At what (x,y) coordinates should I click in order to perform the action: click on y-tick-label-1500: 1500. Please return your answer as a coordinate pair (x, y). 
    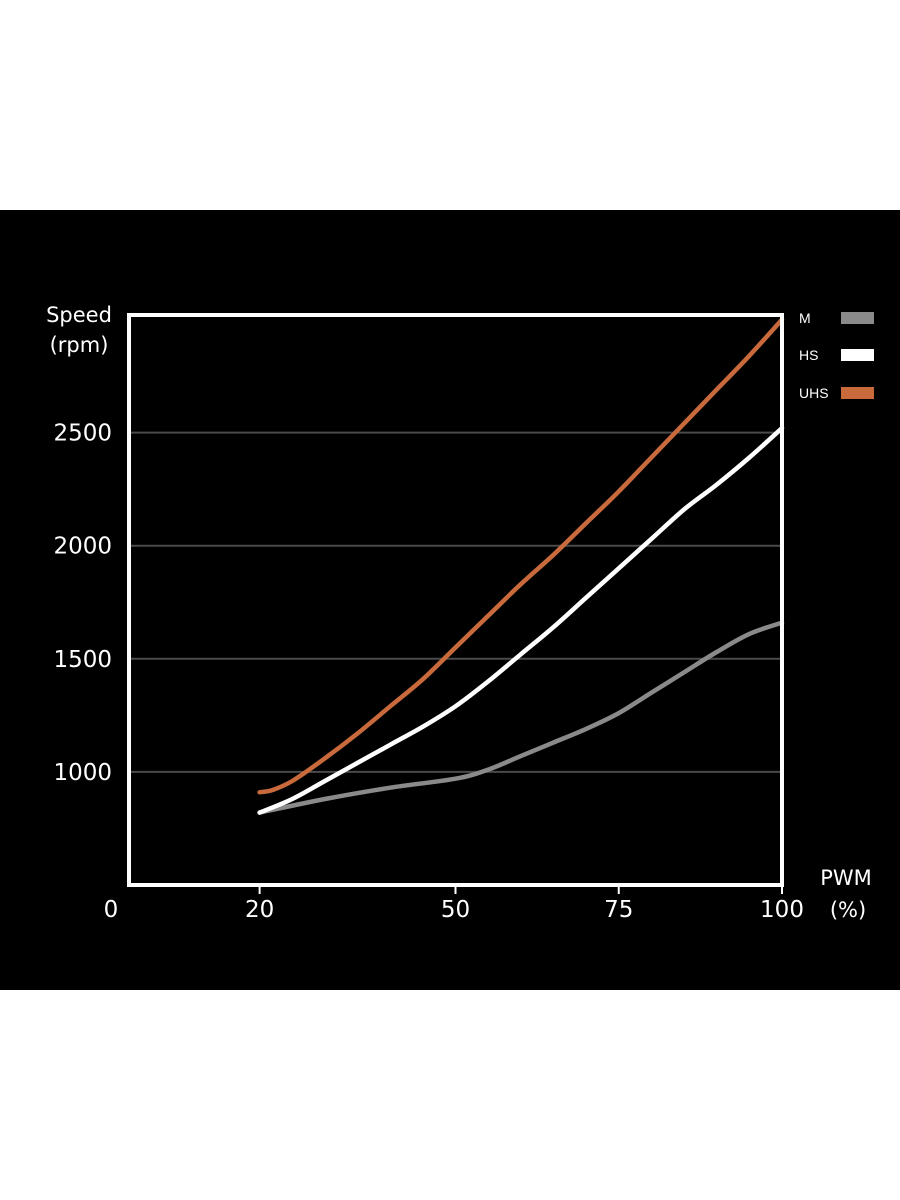
    Looking at the image, I should click on (82, 660).